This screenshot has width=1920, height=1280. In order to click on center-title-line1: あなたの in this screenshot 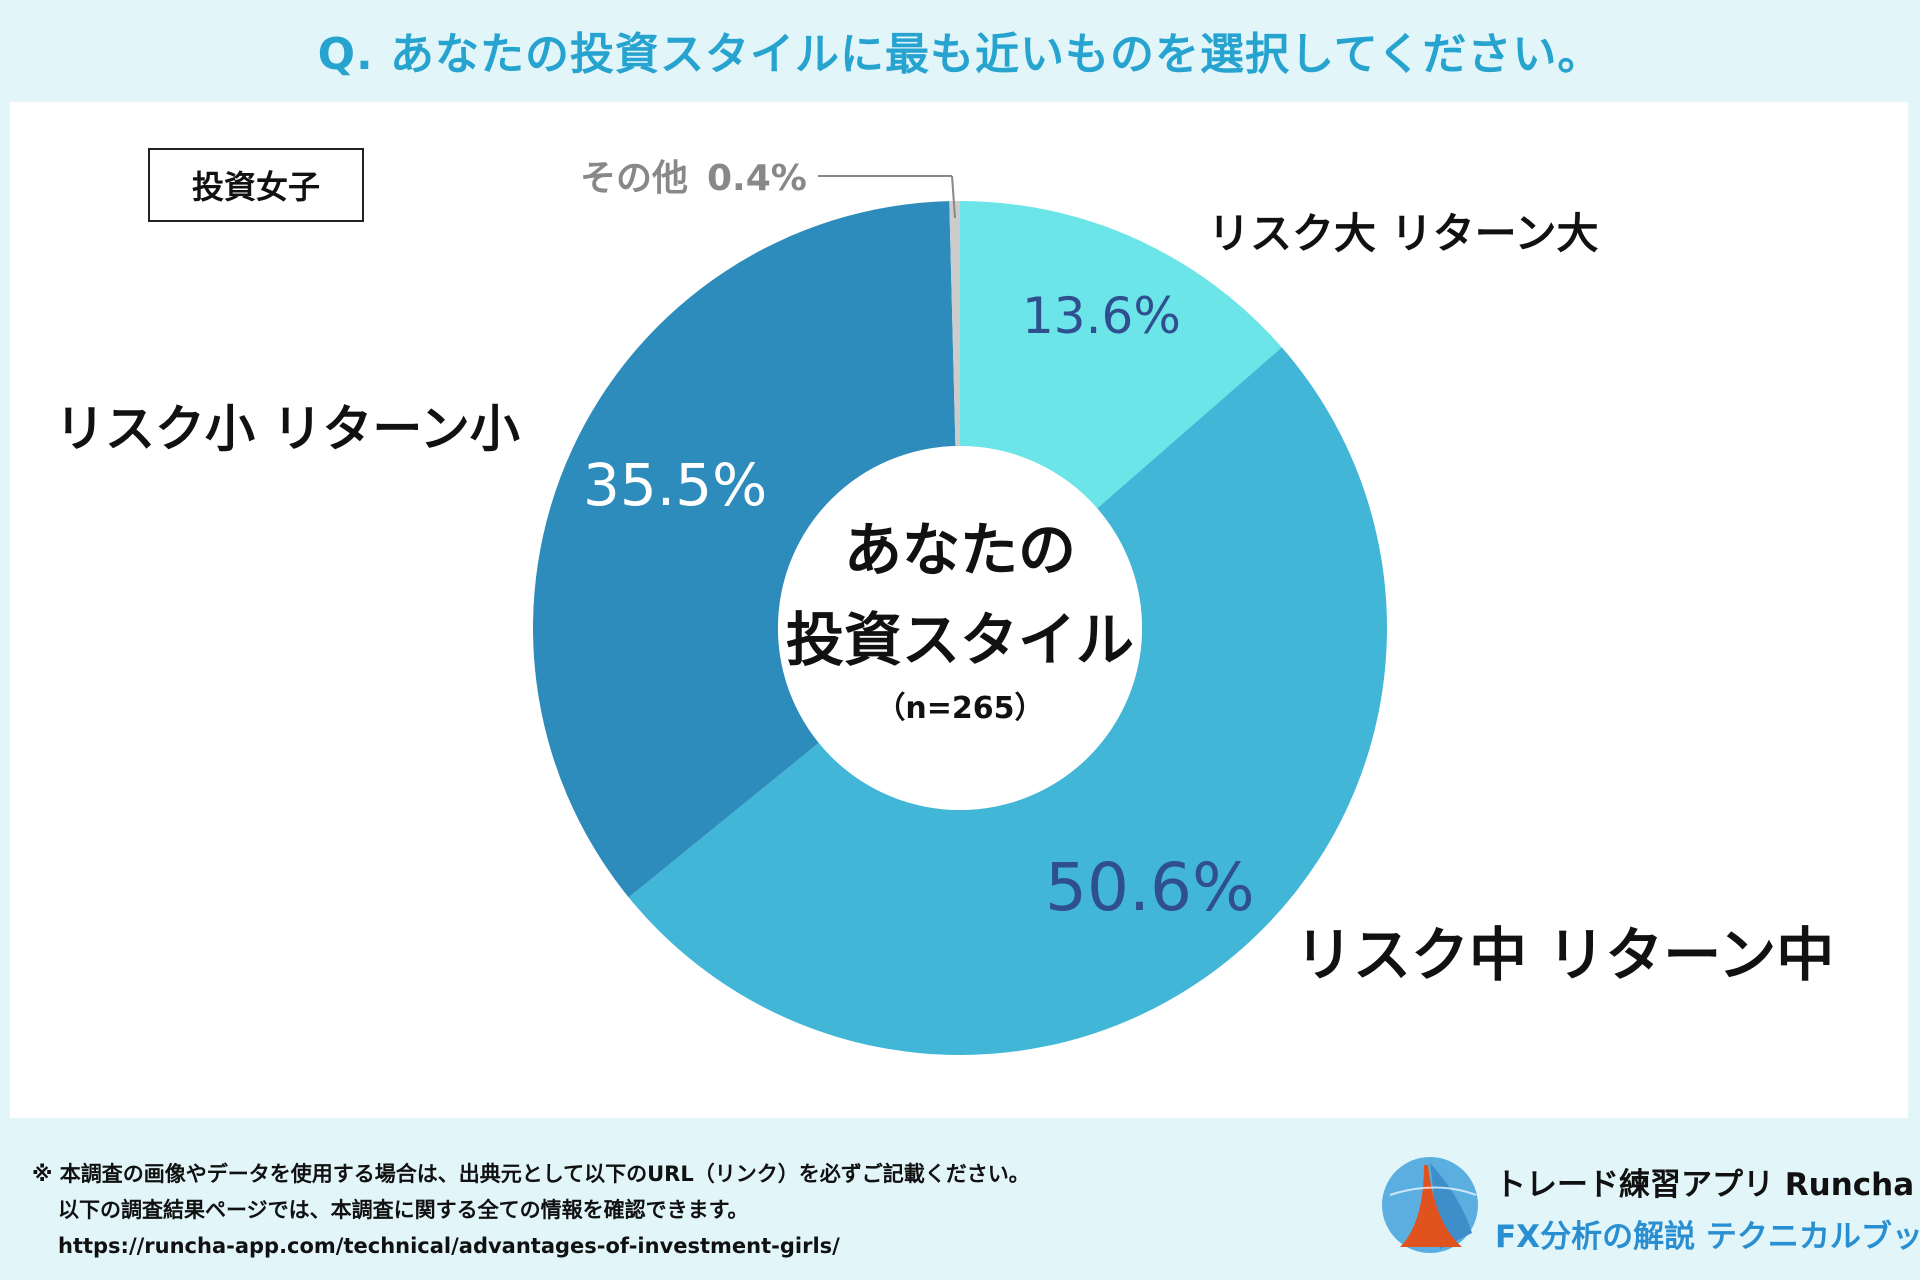, I will do `click(960, 550)`.